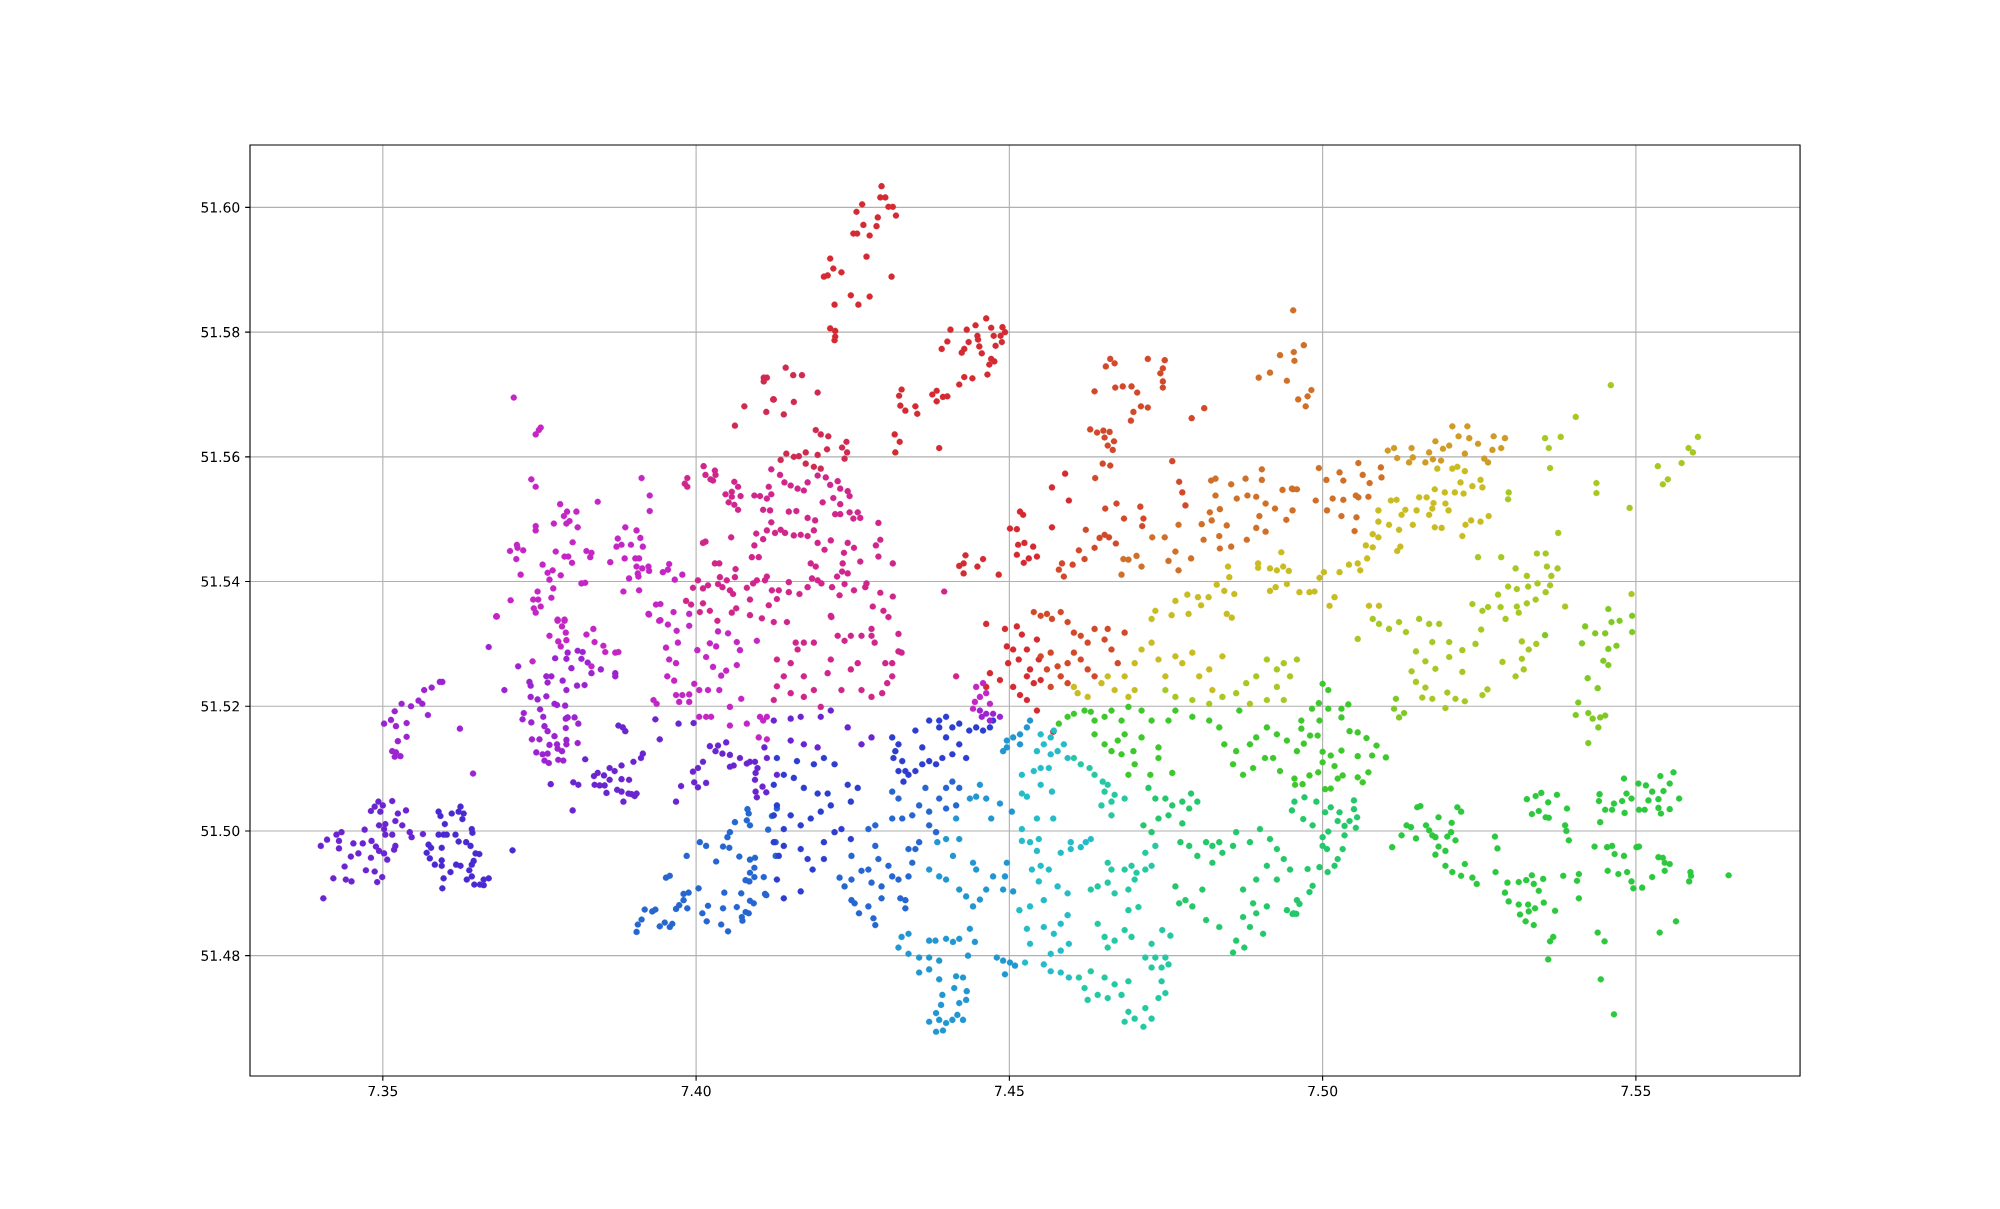 This screenshot has width=2000, height=1209. What do you see at coordinates (220, 706) in the screenshot?
I see `y-tick-label: 51.52` at bounding box center [220, 706].